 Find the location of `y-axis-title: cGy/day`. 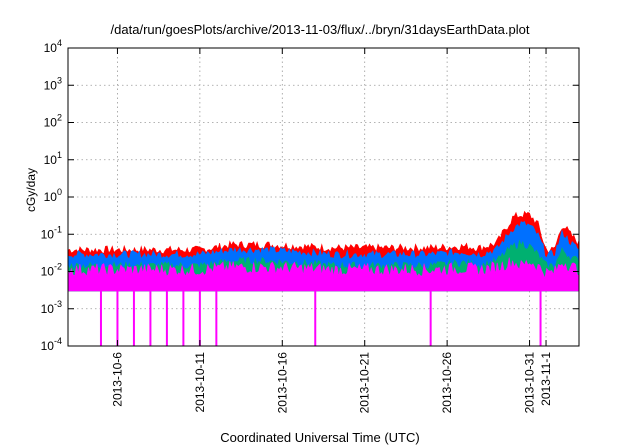

y-axis-title: cGy/day is located at coordinates (31, 190).